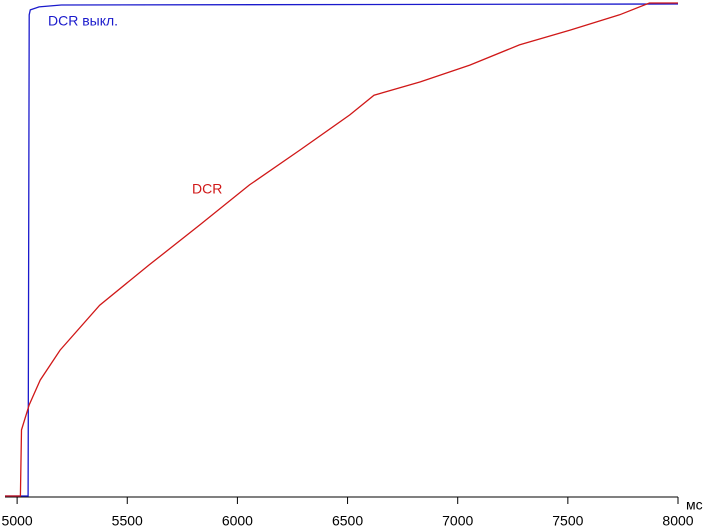 The width and height of the screenshot is (705, 530). I want to click on x-tick-label: 7000, so click(457, 521).